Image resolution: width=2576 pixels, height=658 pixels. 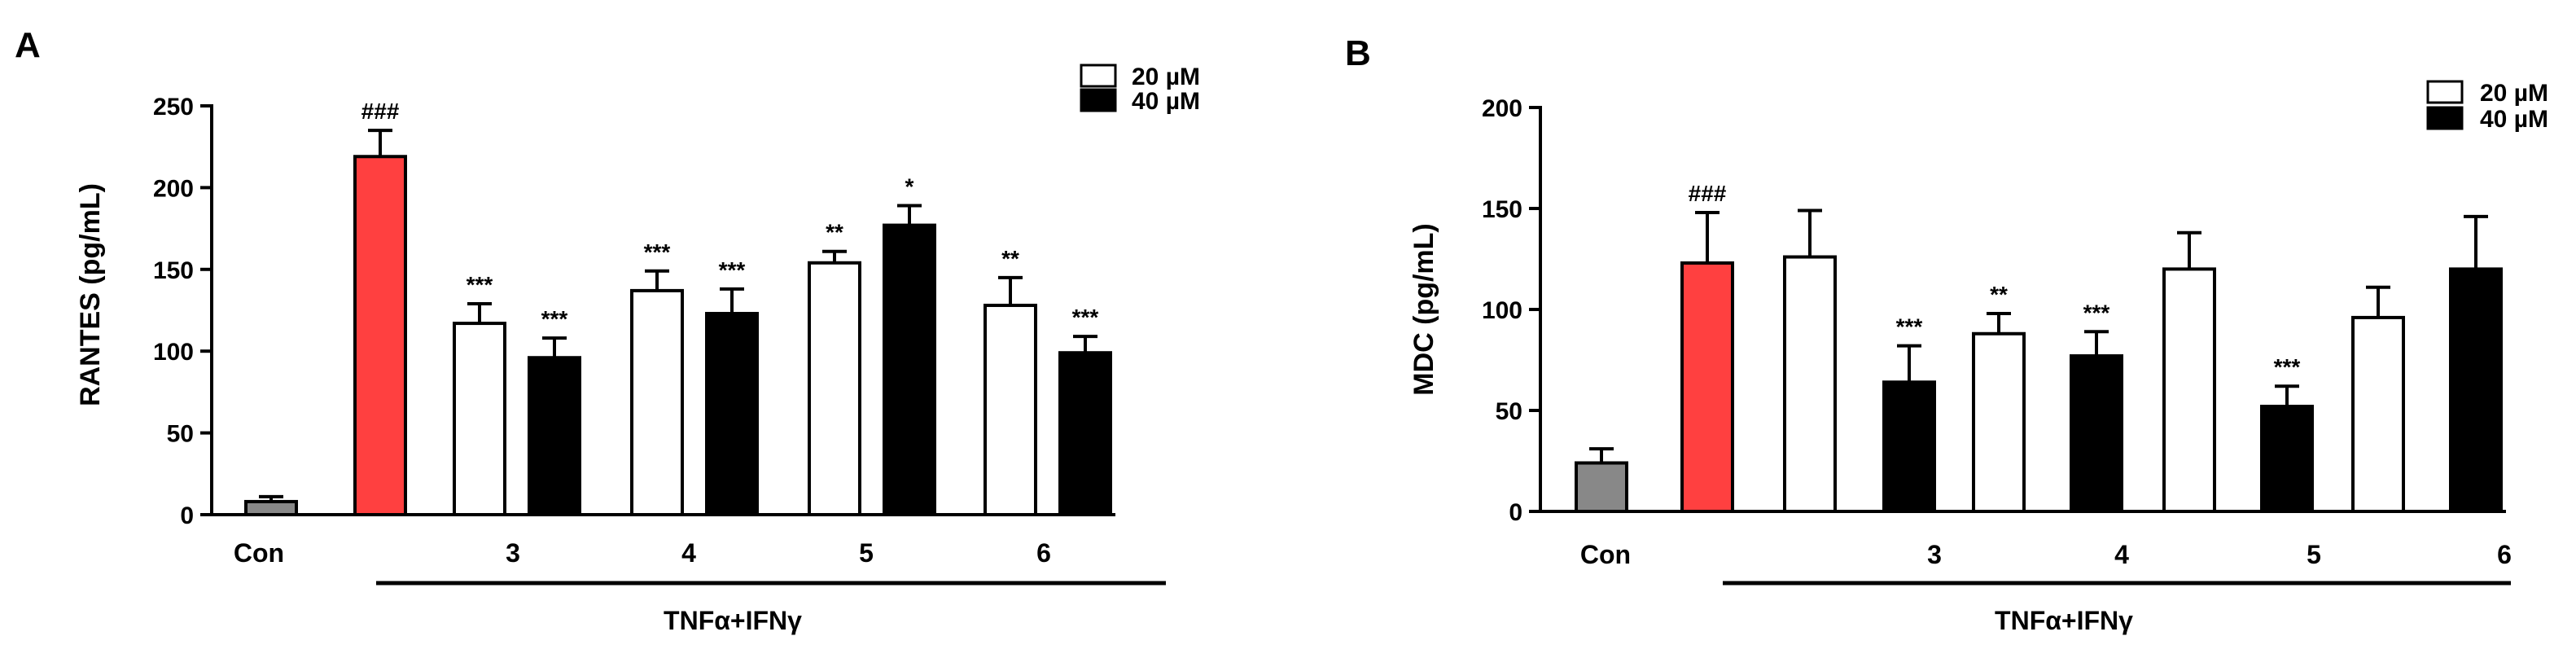 I want to click on legend-swatch-40uM-a, so click(x=1098, y=100).